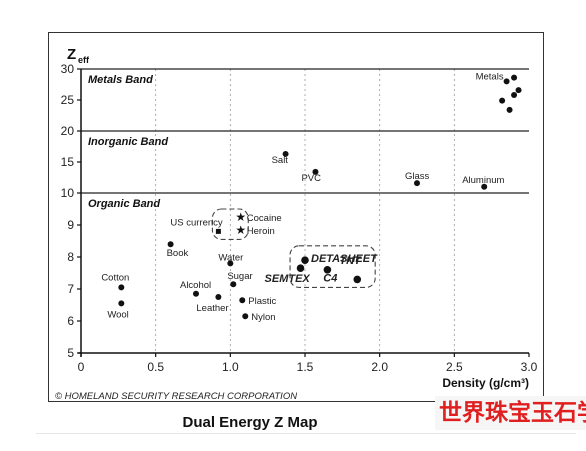 The width and height of the screenshot is (586, 451). I want to click on x-tick-label: 2.0, so click(379, 367).